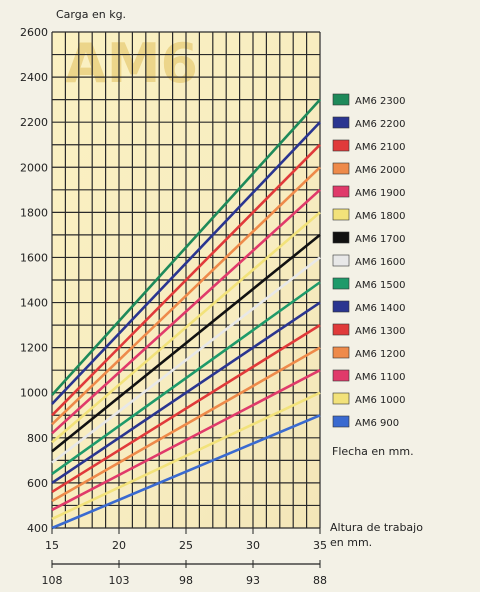  What do you see at coordinates (119, 545) in the screenshot?
I see `x-tick-label: 20` at bounding box center [119, 545].